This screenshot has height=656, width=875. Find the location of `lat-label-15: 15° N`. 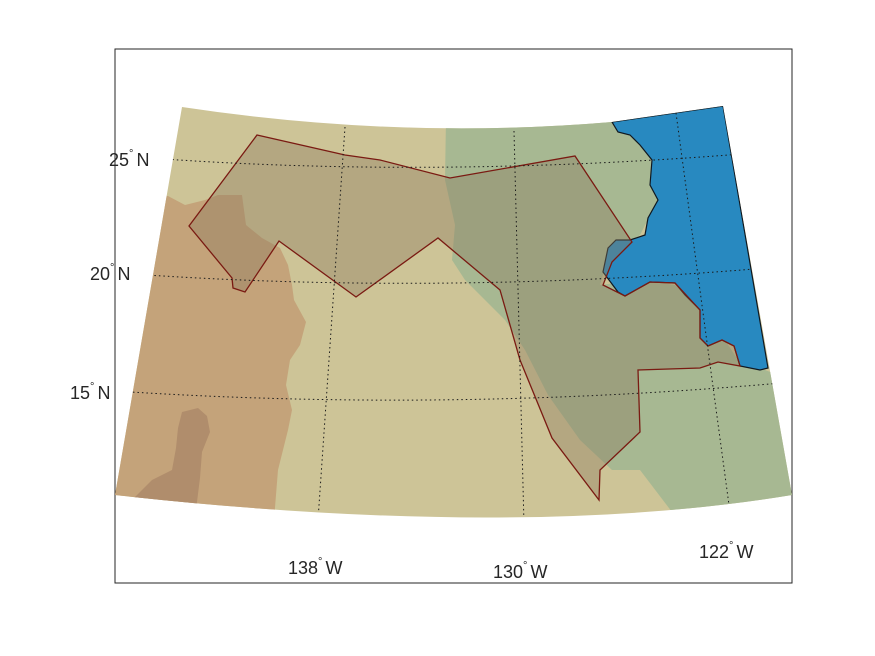

lat-label-15: 15° N is located at coordinates (90, 392).